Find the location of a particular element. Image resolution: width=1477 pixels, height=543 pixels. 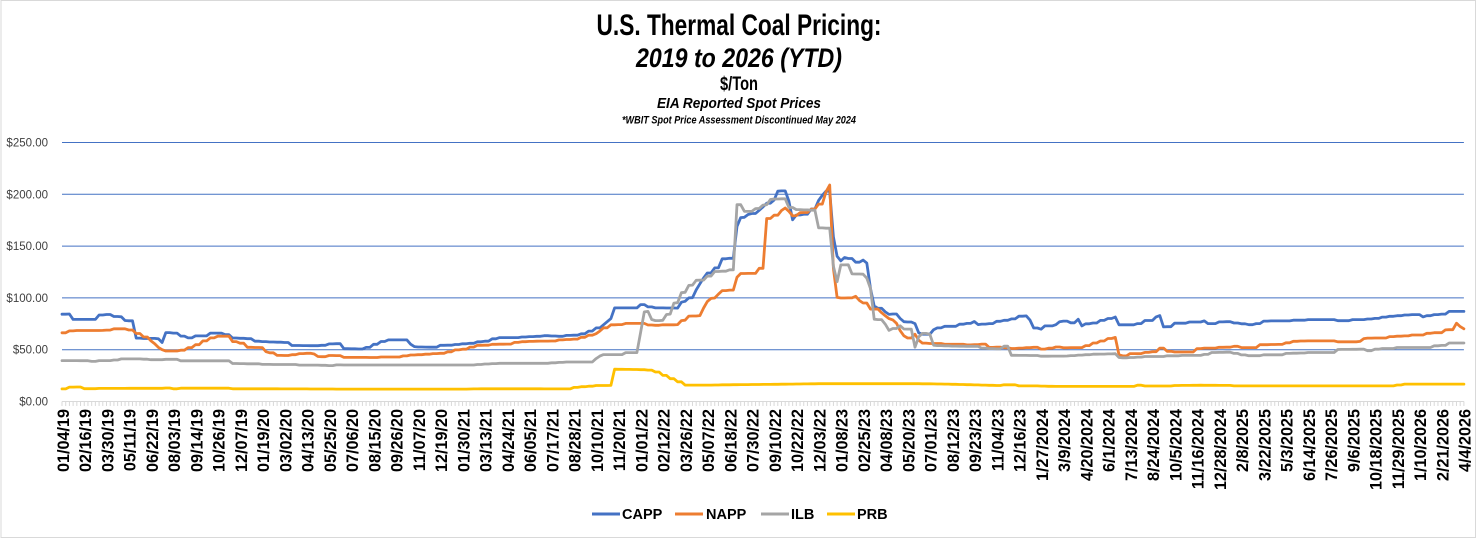

svg-text: 6/1/2024 is located at coordinates (1110, 440).